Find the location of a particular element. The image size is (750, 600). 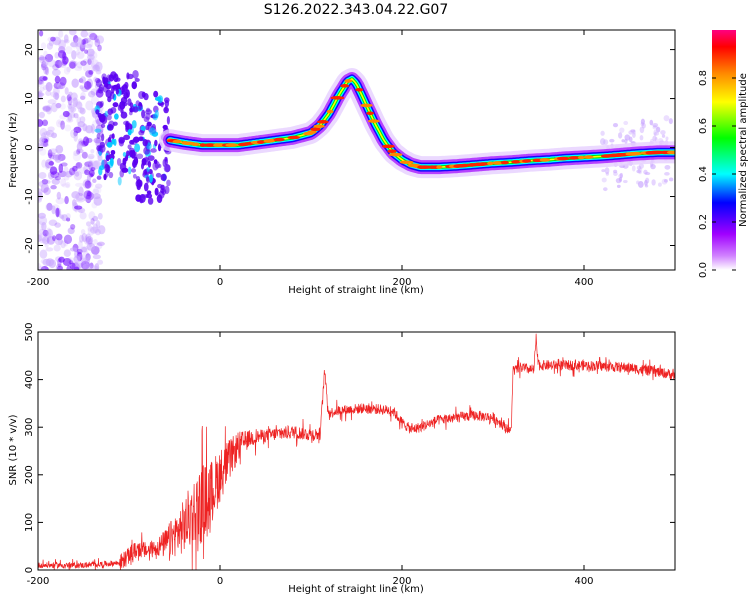

x-tick-label: 200 is located at coordinates (401, 282).